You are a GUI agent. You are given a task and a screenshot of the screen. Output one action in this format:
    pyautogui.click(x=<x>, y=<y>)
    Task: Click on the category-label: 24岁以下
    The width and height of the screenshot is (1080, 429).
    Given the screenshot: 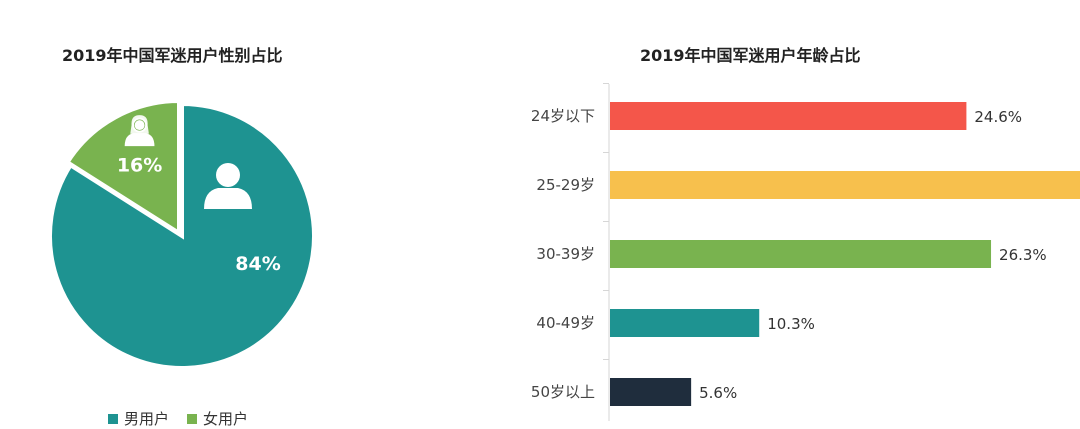 What is the action you would take?
    pyautogui.click(x=563, y=116)
    